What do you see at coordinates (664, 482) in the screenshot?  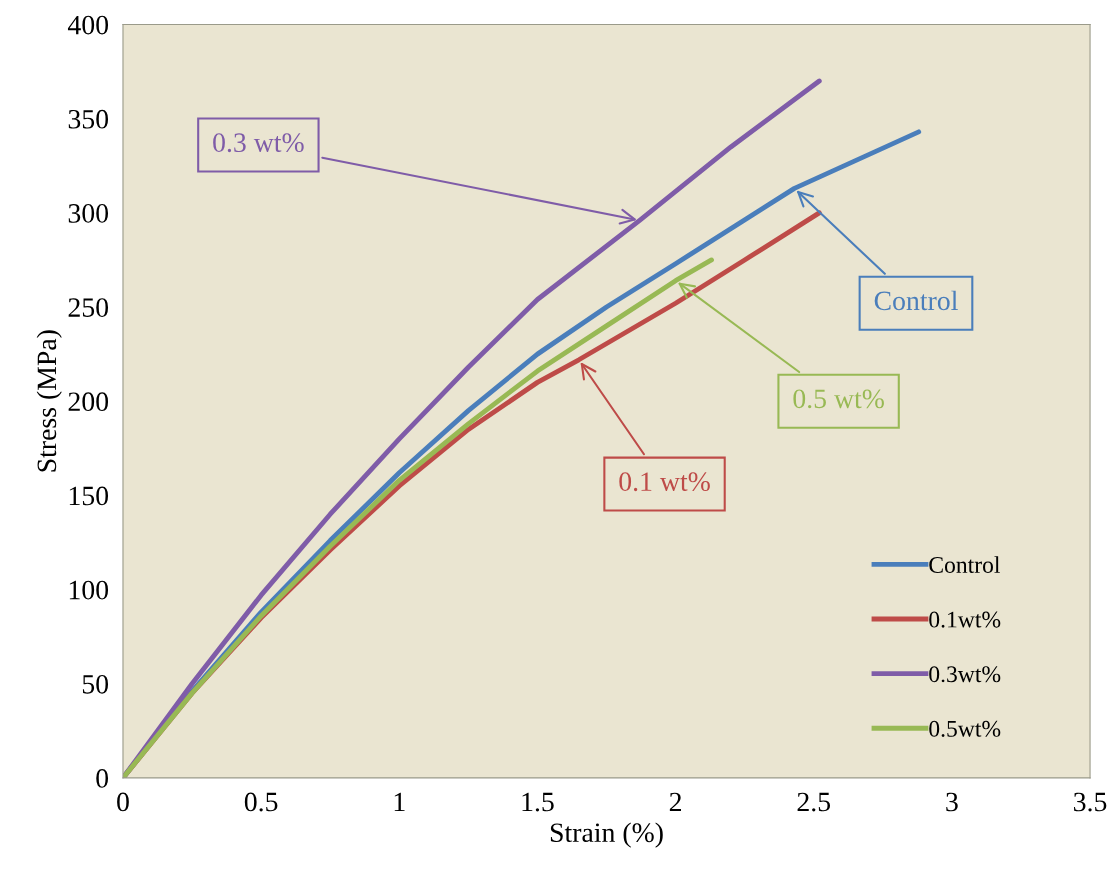 I see `annotation: 0.1 wt%` at bounding box center [664, 482].